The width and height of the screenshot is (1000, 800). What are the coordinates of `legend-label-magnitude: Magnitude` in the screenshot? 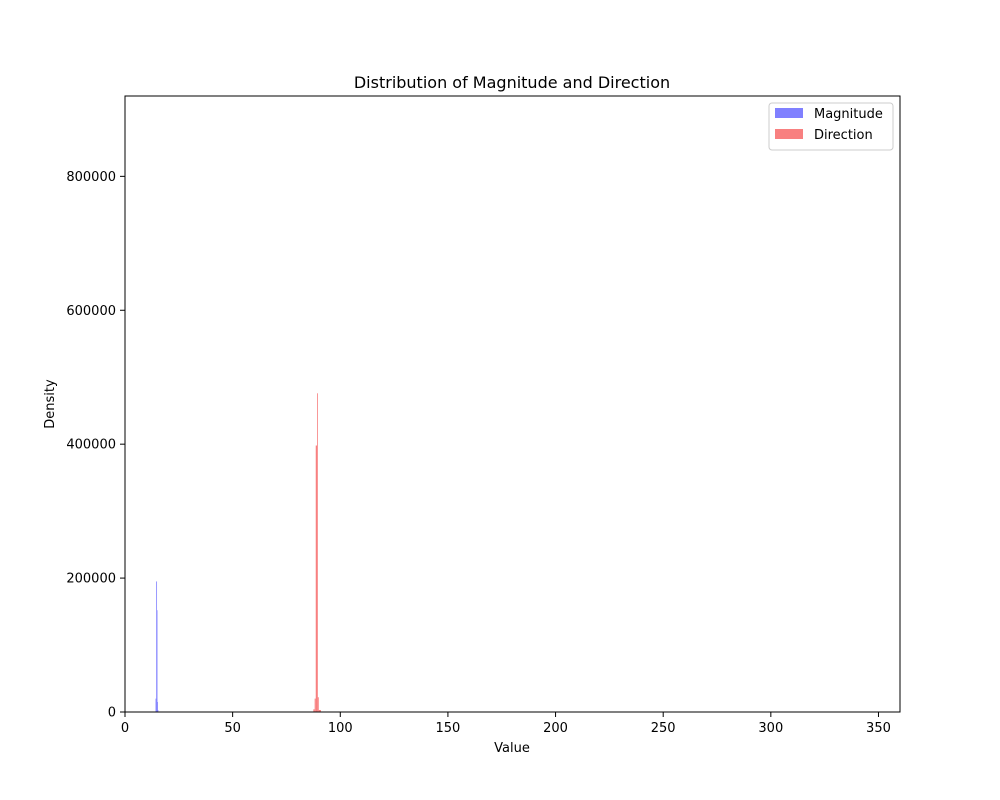 It's located at (848, 114).